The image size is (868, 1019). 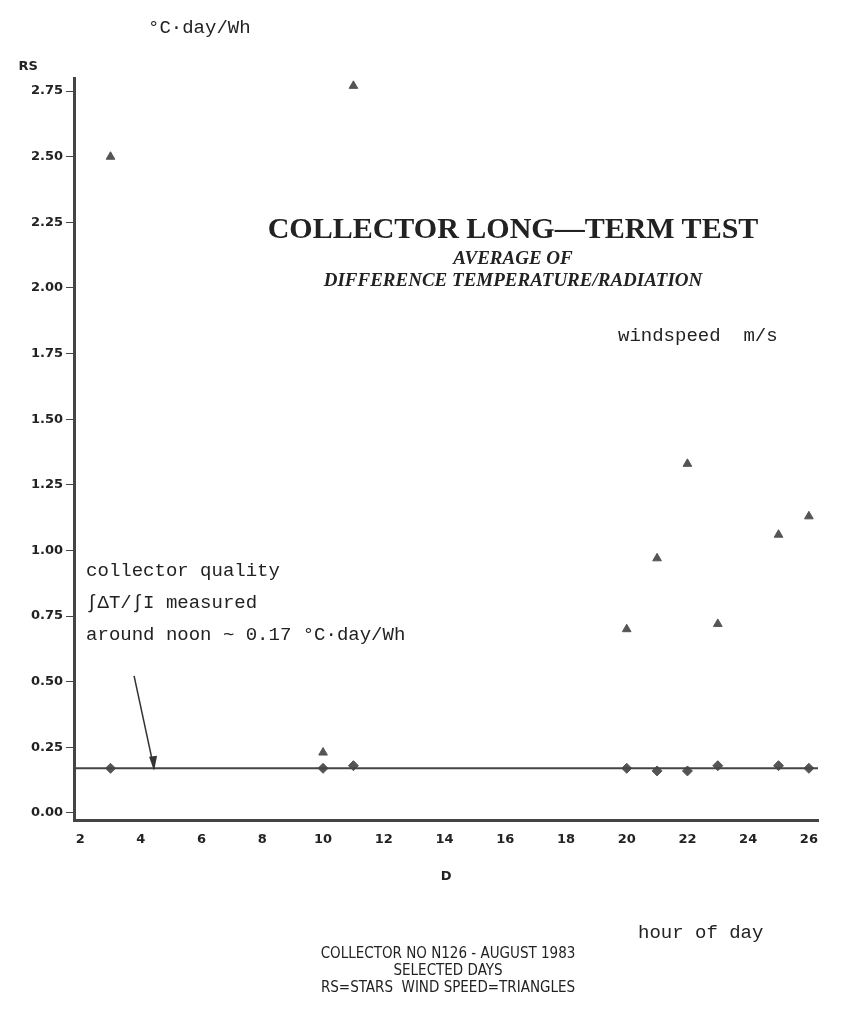 What do you see at coordinates (748, 838) in the screenshot?
I see `x-tick-label: 24` at bounding box center [748, 838].